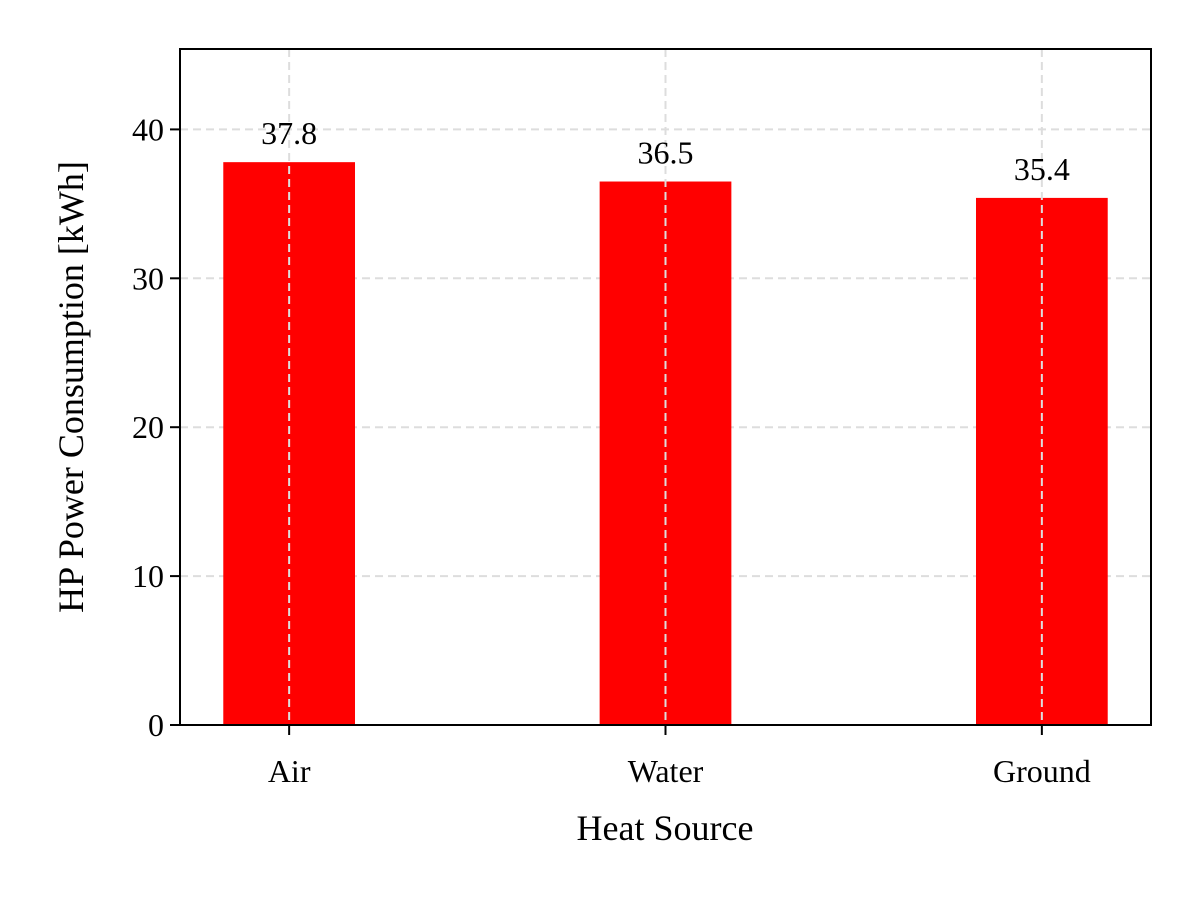 This screenshot has width=1200, height=900. Describe the element at coordinates (289, 771) in the screenshot. I see `x-tick-label: Air` at that location.